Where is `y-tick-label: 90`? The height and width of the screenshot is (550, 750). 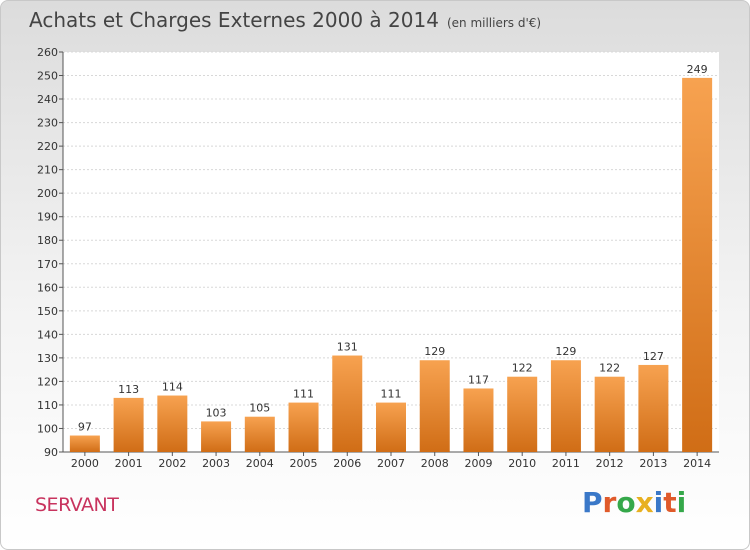 y-tick-label: 90 is located at coordinates (51, 452).